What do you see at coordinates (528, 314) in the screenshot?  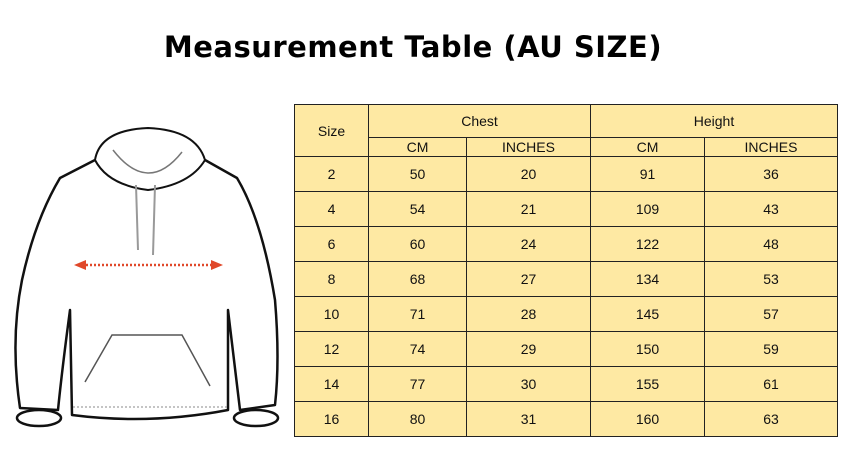 I see `cell-chest-in: 28` at bounding box center [528, 314].